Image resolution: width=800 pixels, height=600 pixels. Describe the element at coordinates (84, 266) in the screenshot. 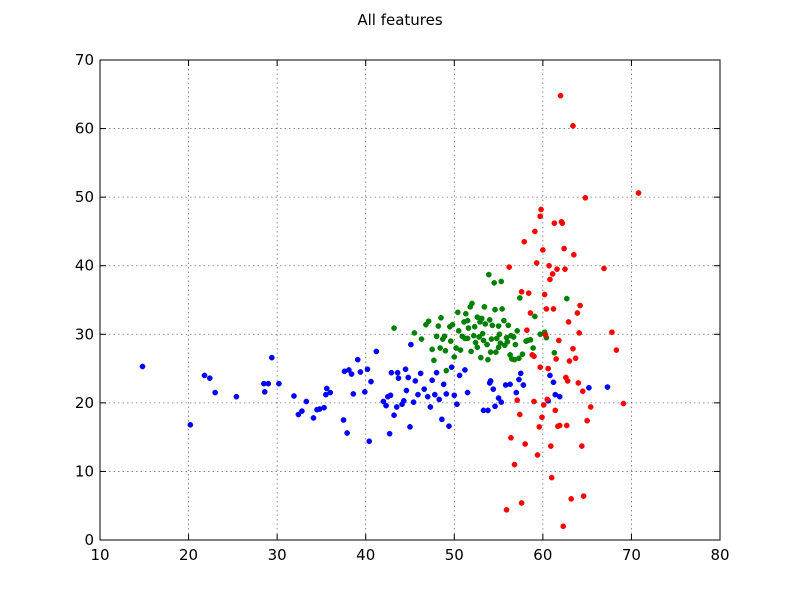

I see `y-tick-label: 40` at that location.